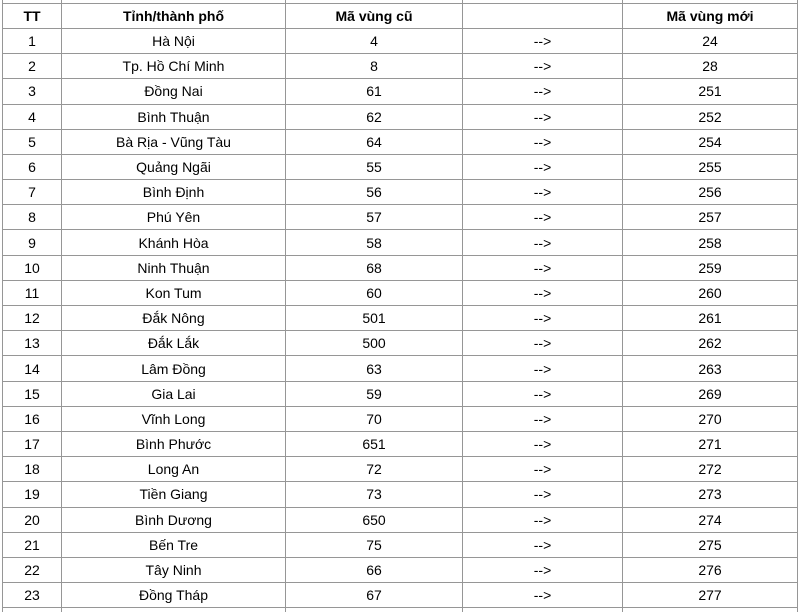  I want to click on table-row: 3 Đồng Nai 61 --> 251, so click(400, 91).